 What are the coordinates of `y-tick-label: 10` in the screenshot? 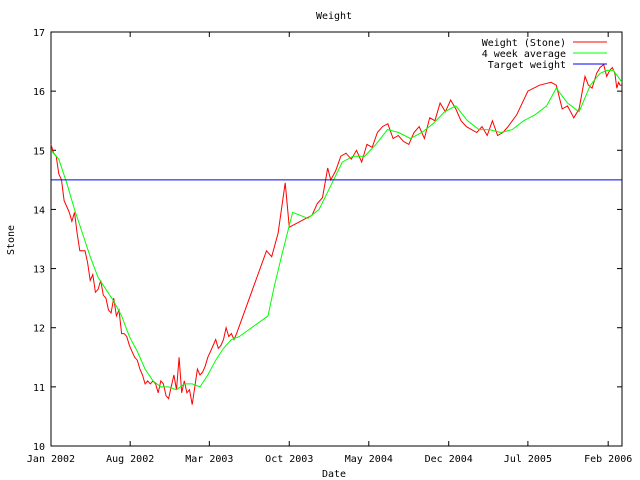 It's located at (39, 447).